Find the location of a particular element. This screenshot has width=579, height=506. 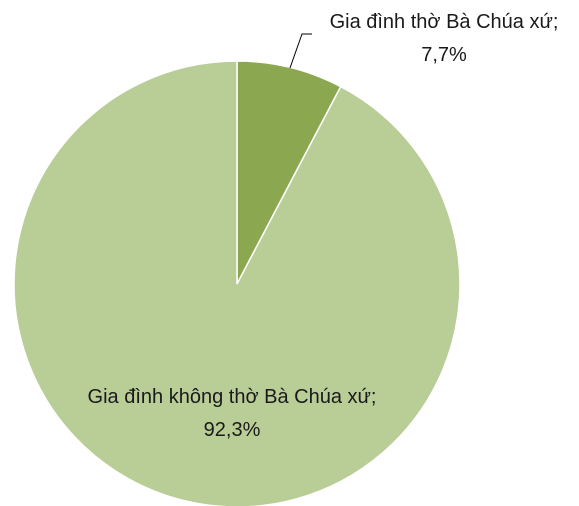

data-label: Gia đình không thờ Bà Chúa xứ; 92,3% is located at coordinates (232, 414).